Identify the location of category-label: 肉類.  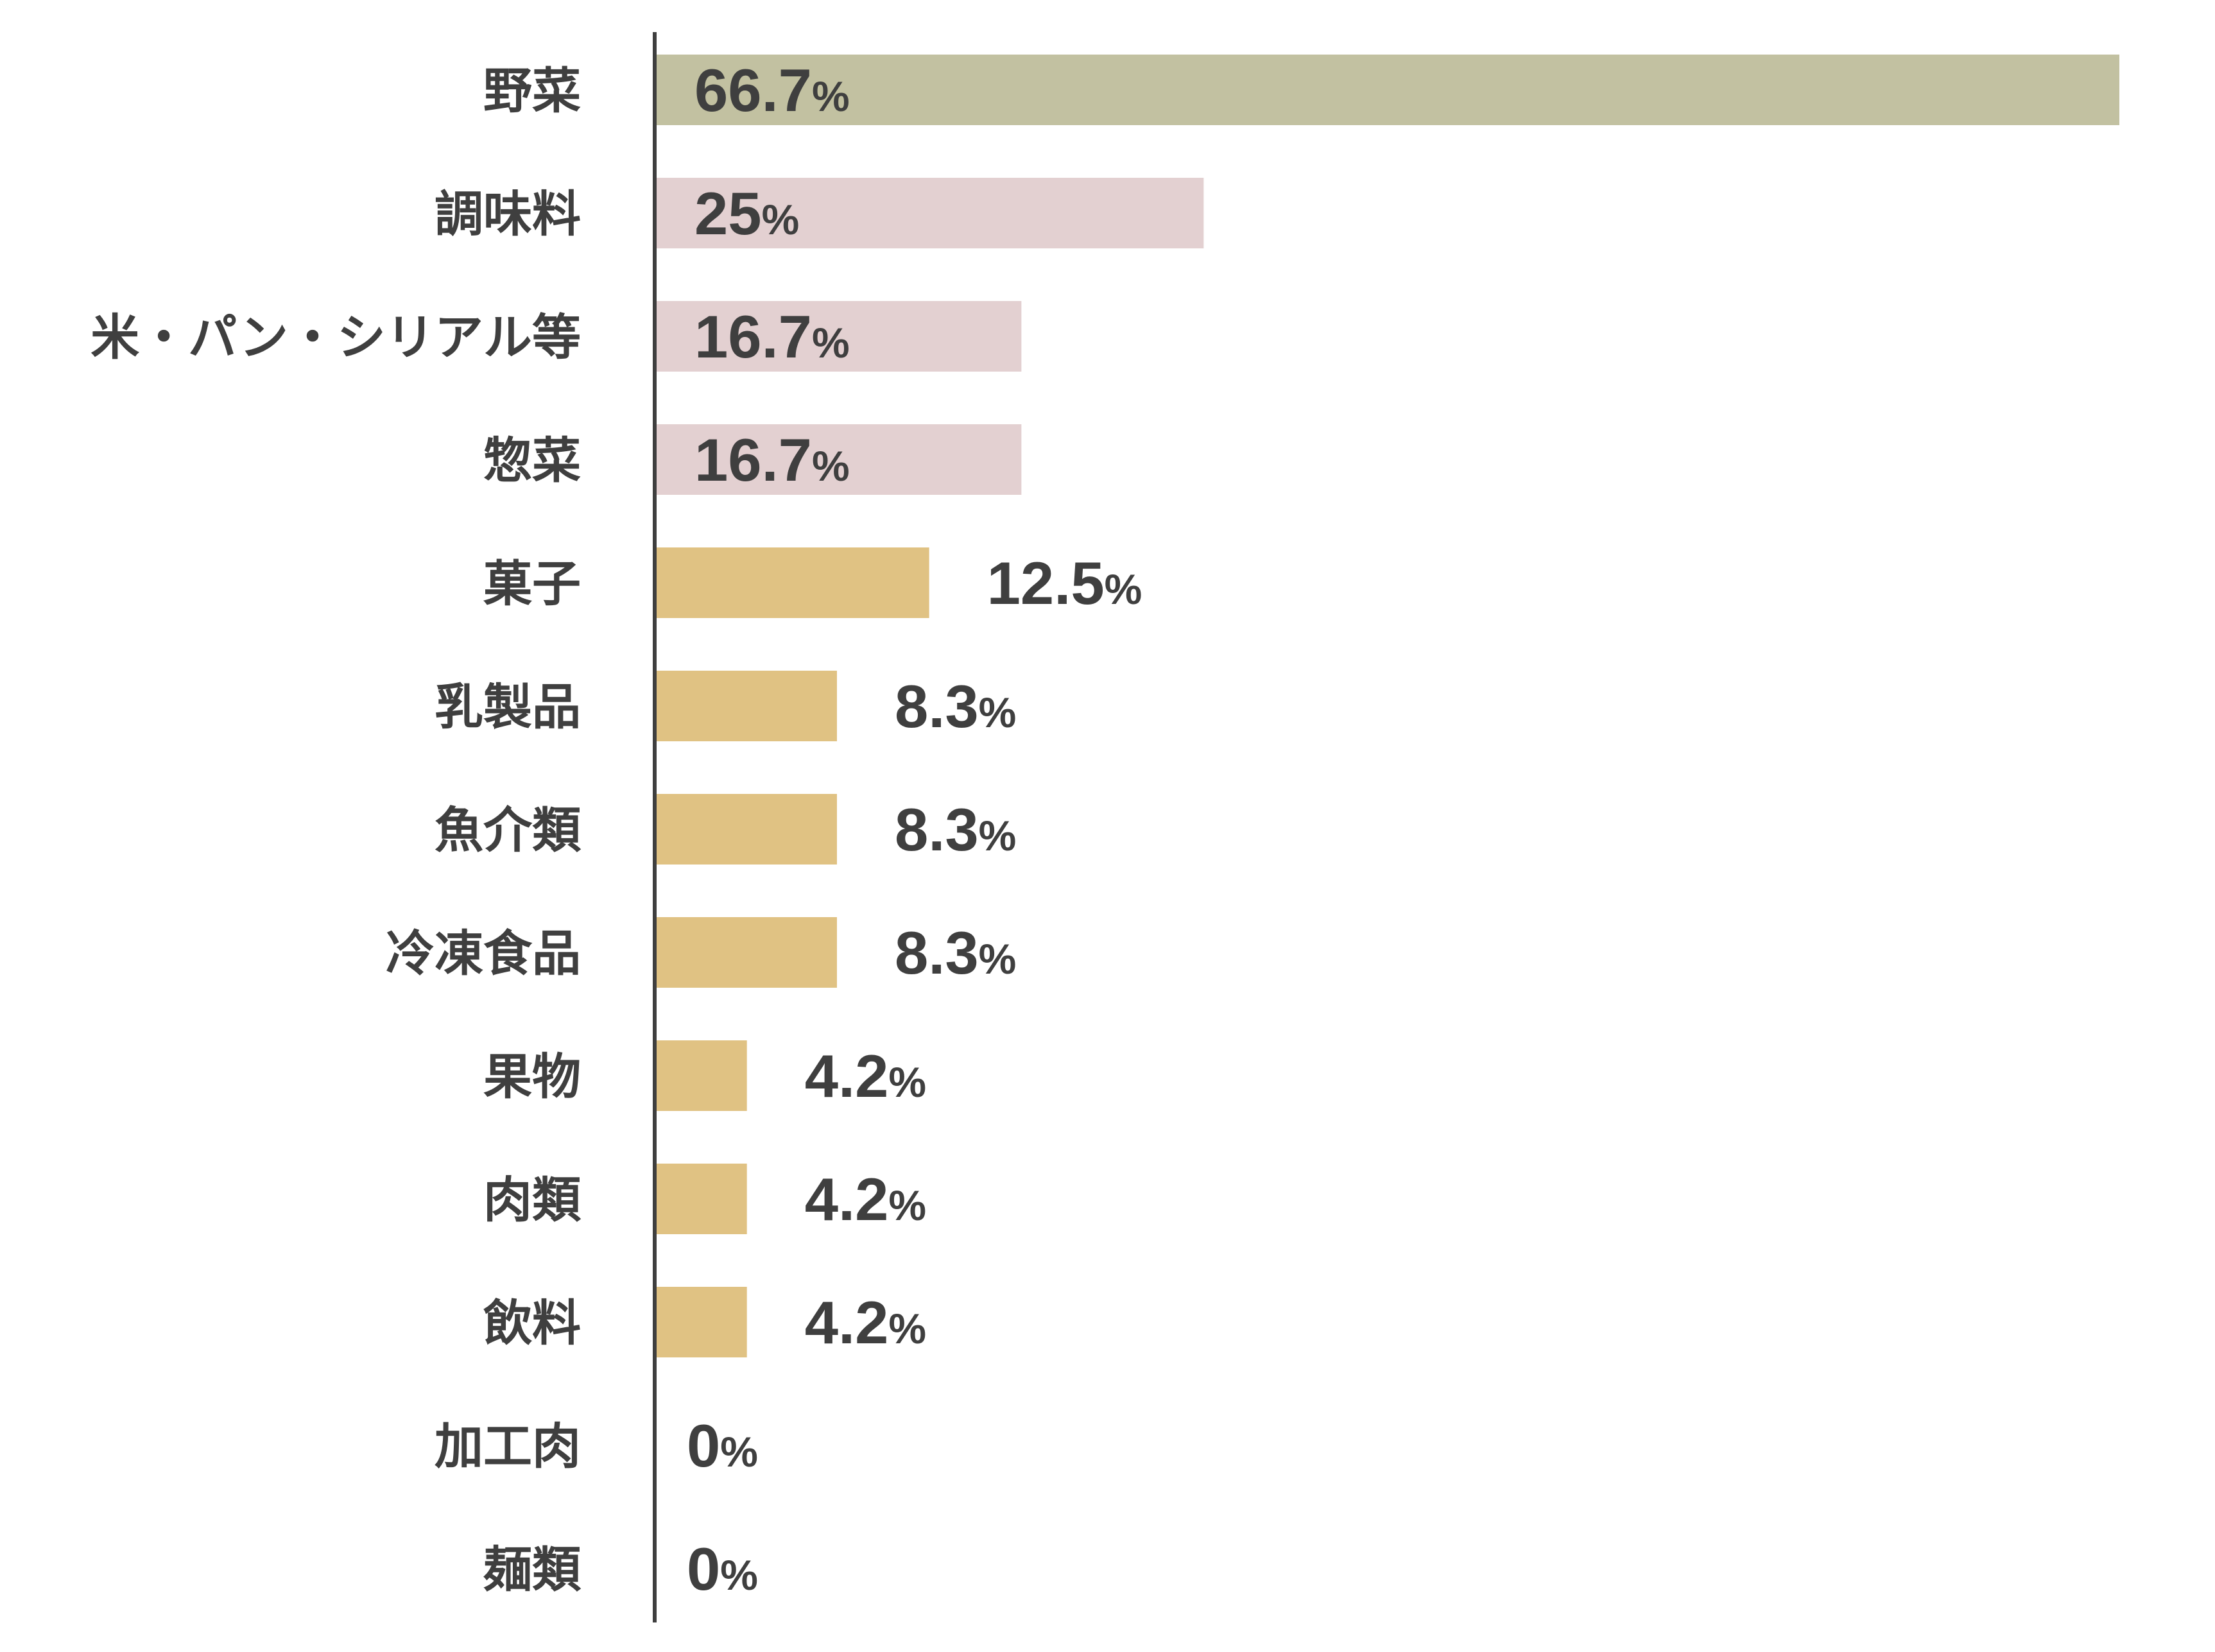
(532, 1199).